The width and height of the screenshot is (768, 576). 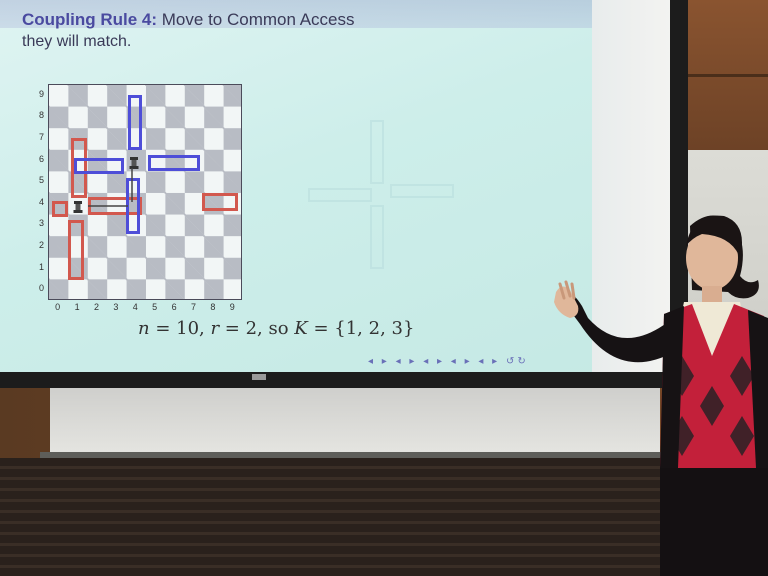 I want to click on y-tick-label: 5, so click(x=41, y=180).